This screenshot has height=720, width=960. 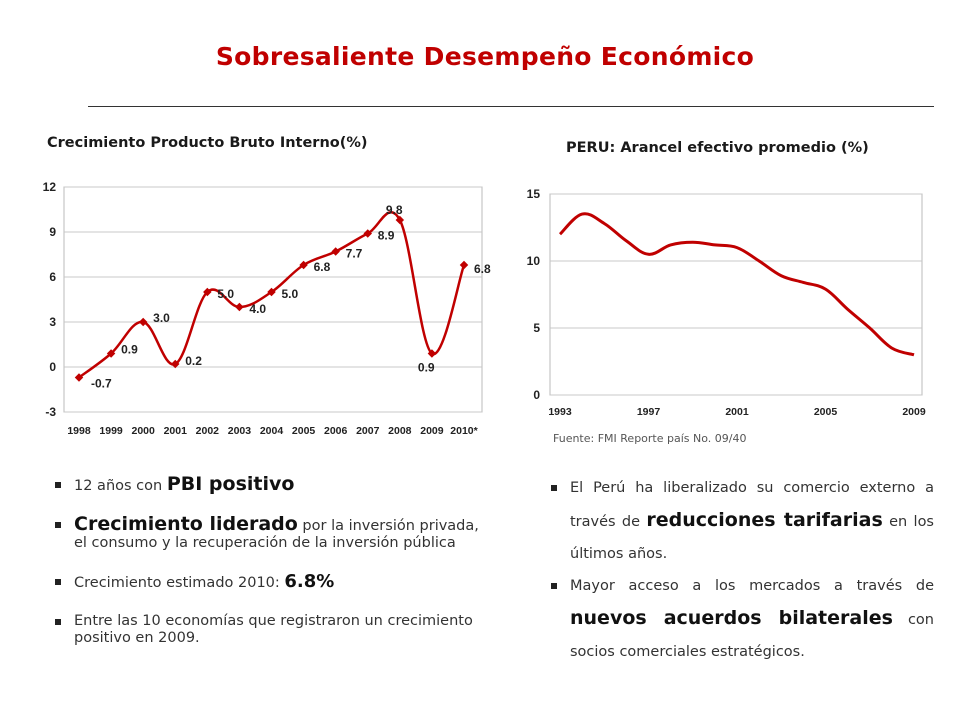 I want to click on gdp-chart-title: Crecimiento Producto Bruto Interno(%), so click(x=207, y=143).